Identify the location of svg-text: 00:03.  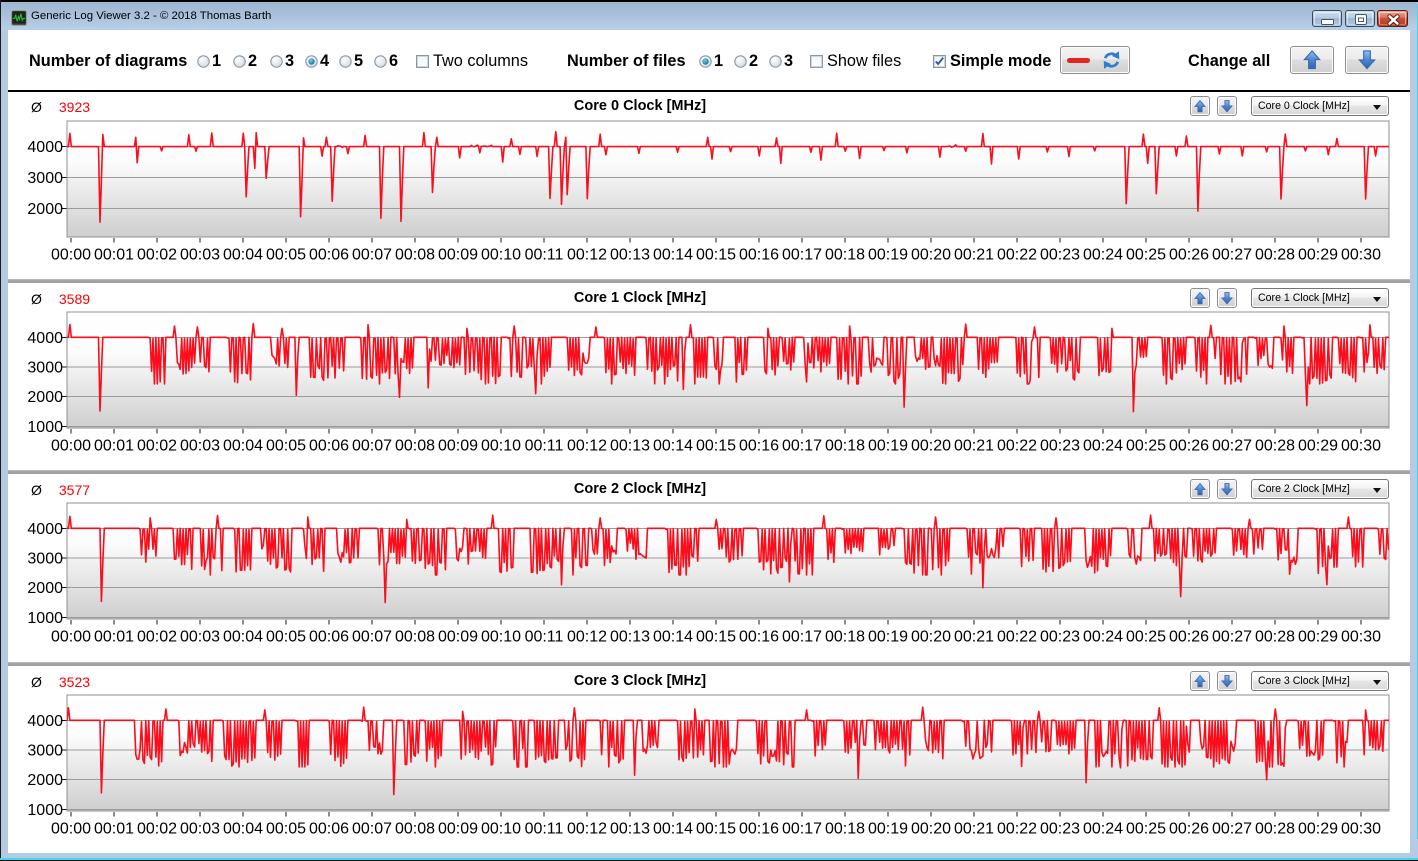
(200, 255).